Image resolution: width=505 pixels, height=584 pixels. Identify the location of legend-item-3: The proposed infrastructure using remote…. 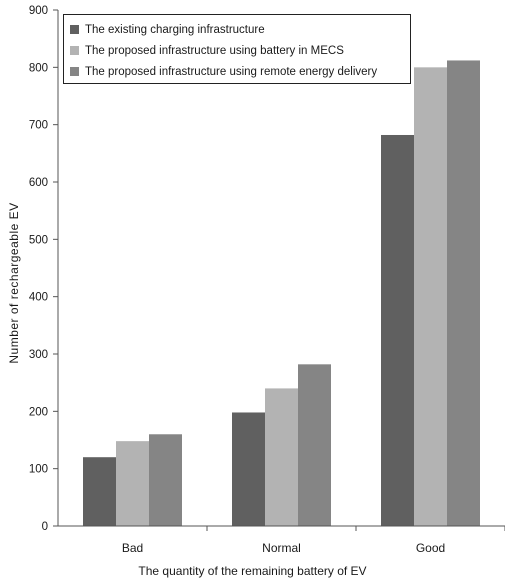
(237, 71).